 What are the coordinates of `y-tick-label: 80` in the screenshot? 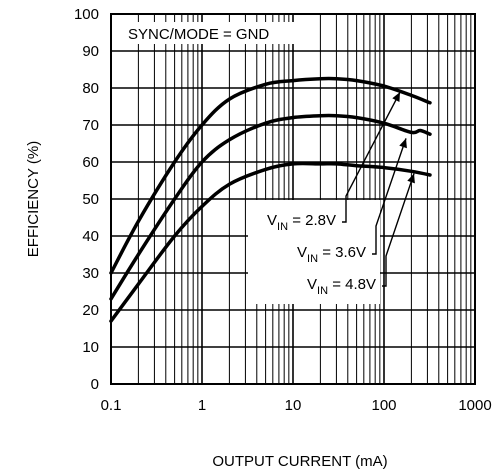 It's located at (90, 88).